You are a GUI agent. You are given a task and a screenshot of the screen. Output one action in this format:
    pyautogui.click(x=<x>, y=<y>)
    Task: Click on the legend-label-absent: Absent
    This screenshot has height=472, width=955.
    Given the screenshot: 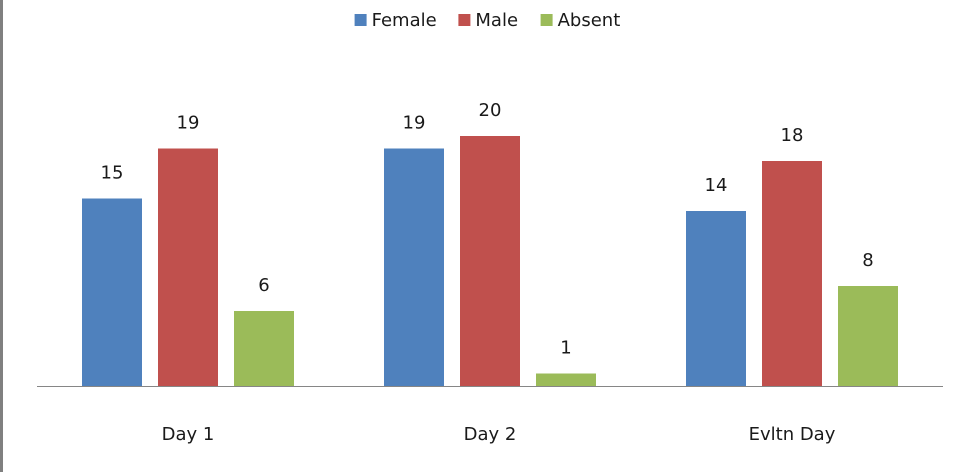 What is the action you would take?
    pyautogui.click(x=589, y=20)
    